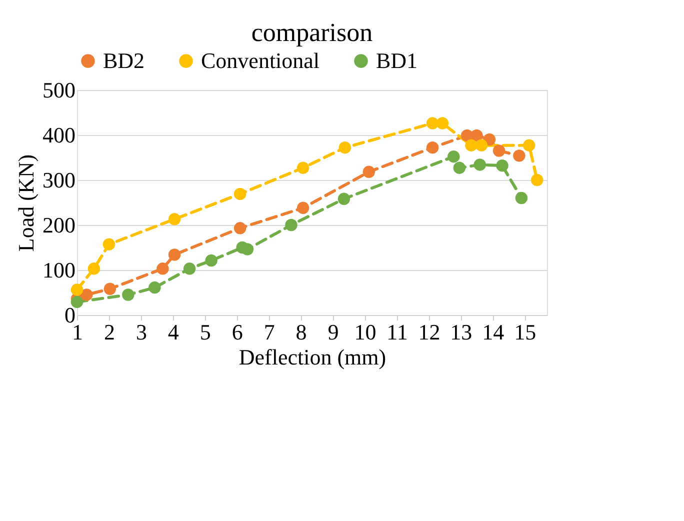  Describe the element at coordinates (59, 225) in the screenshot. I see `y-tick-label: 200` at that location.